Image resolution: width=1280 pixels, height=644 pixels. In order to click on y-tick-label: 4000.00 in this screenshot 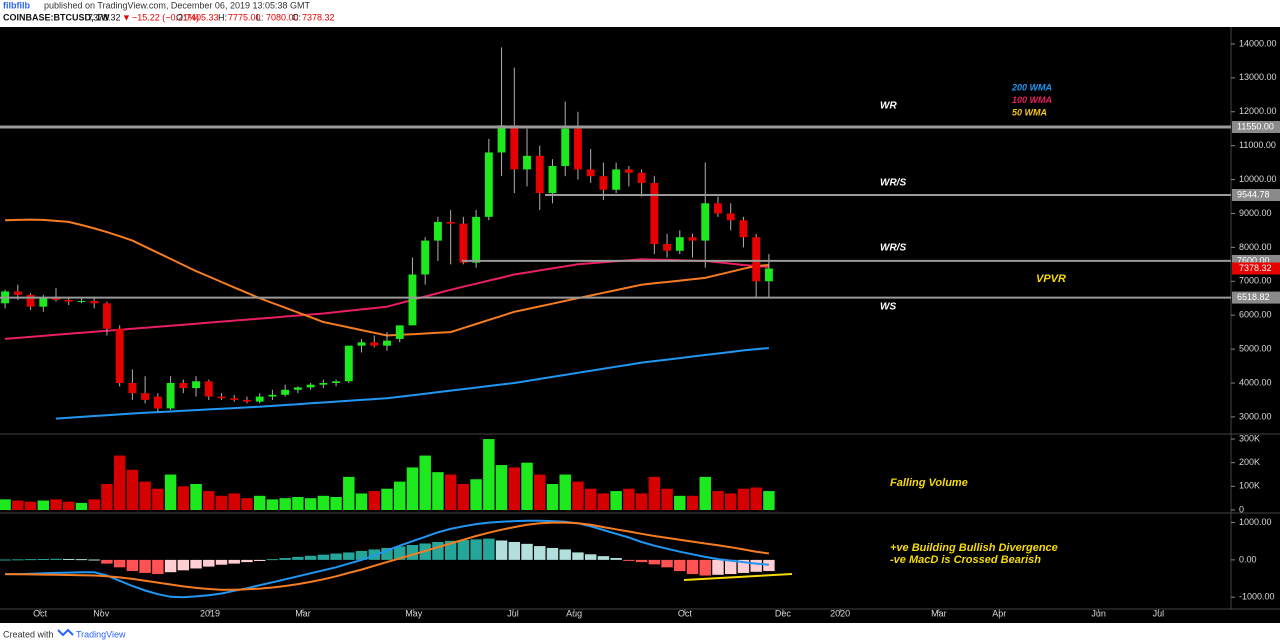, I will do `click(1255, 382)`.